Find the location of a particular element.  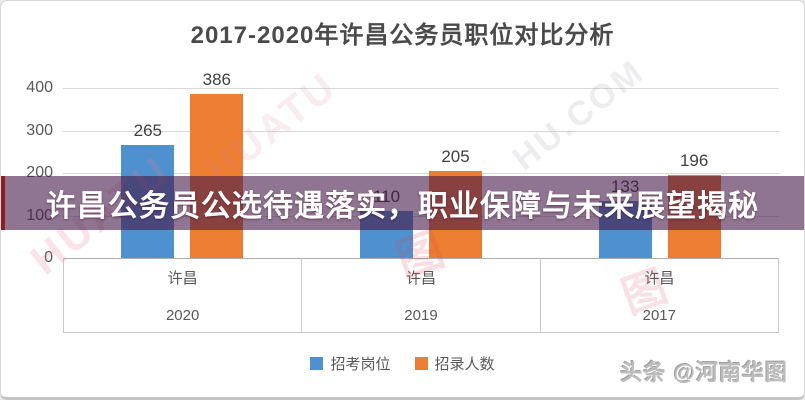

bar-value-label: 196 is located at coordinates (694, 160).